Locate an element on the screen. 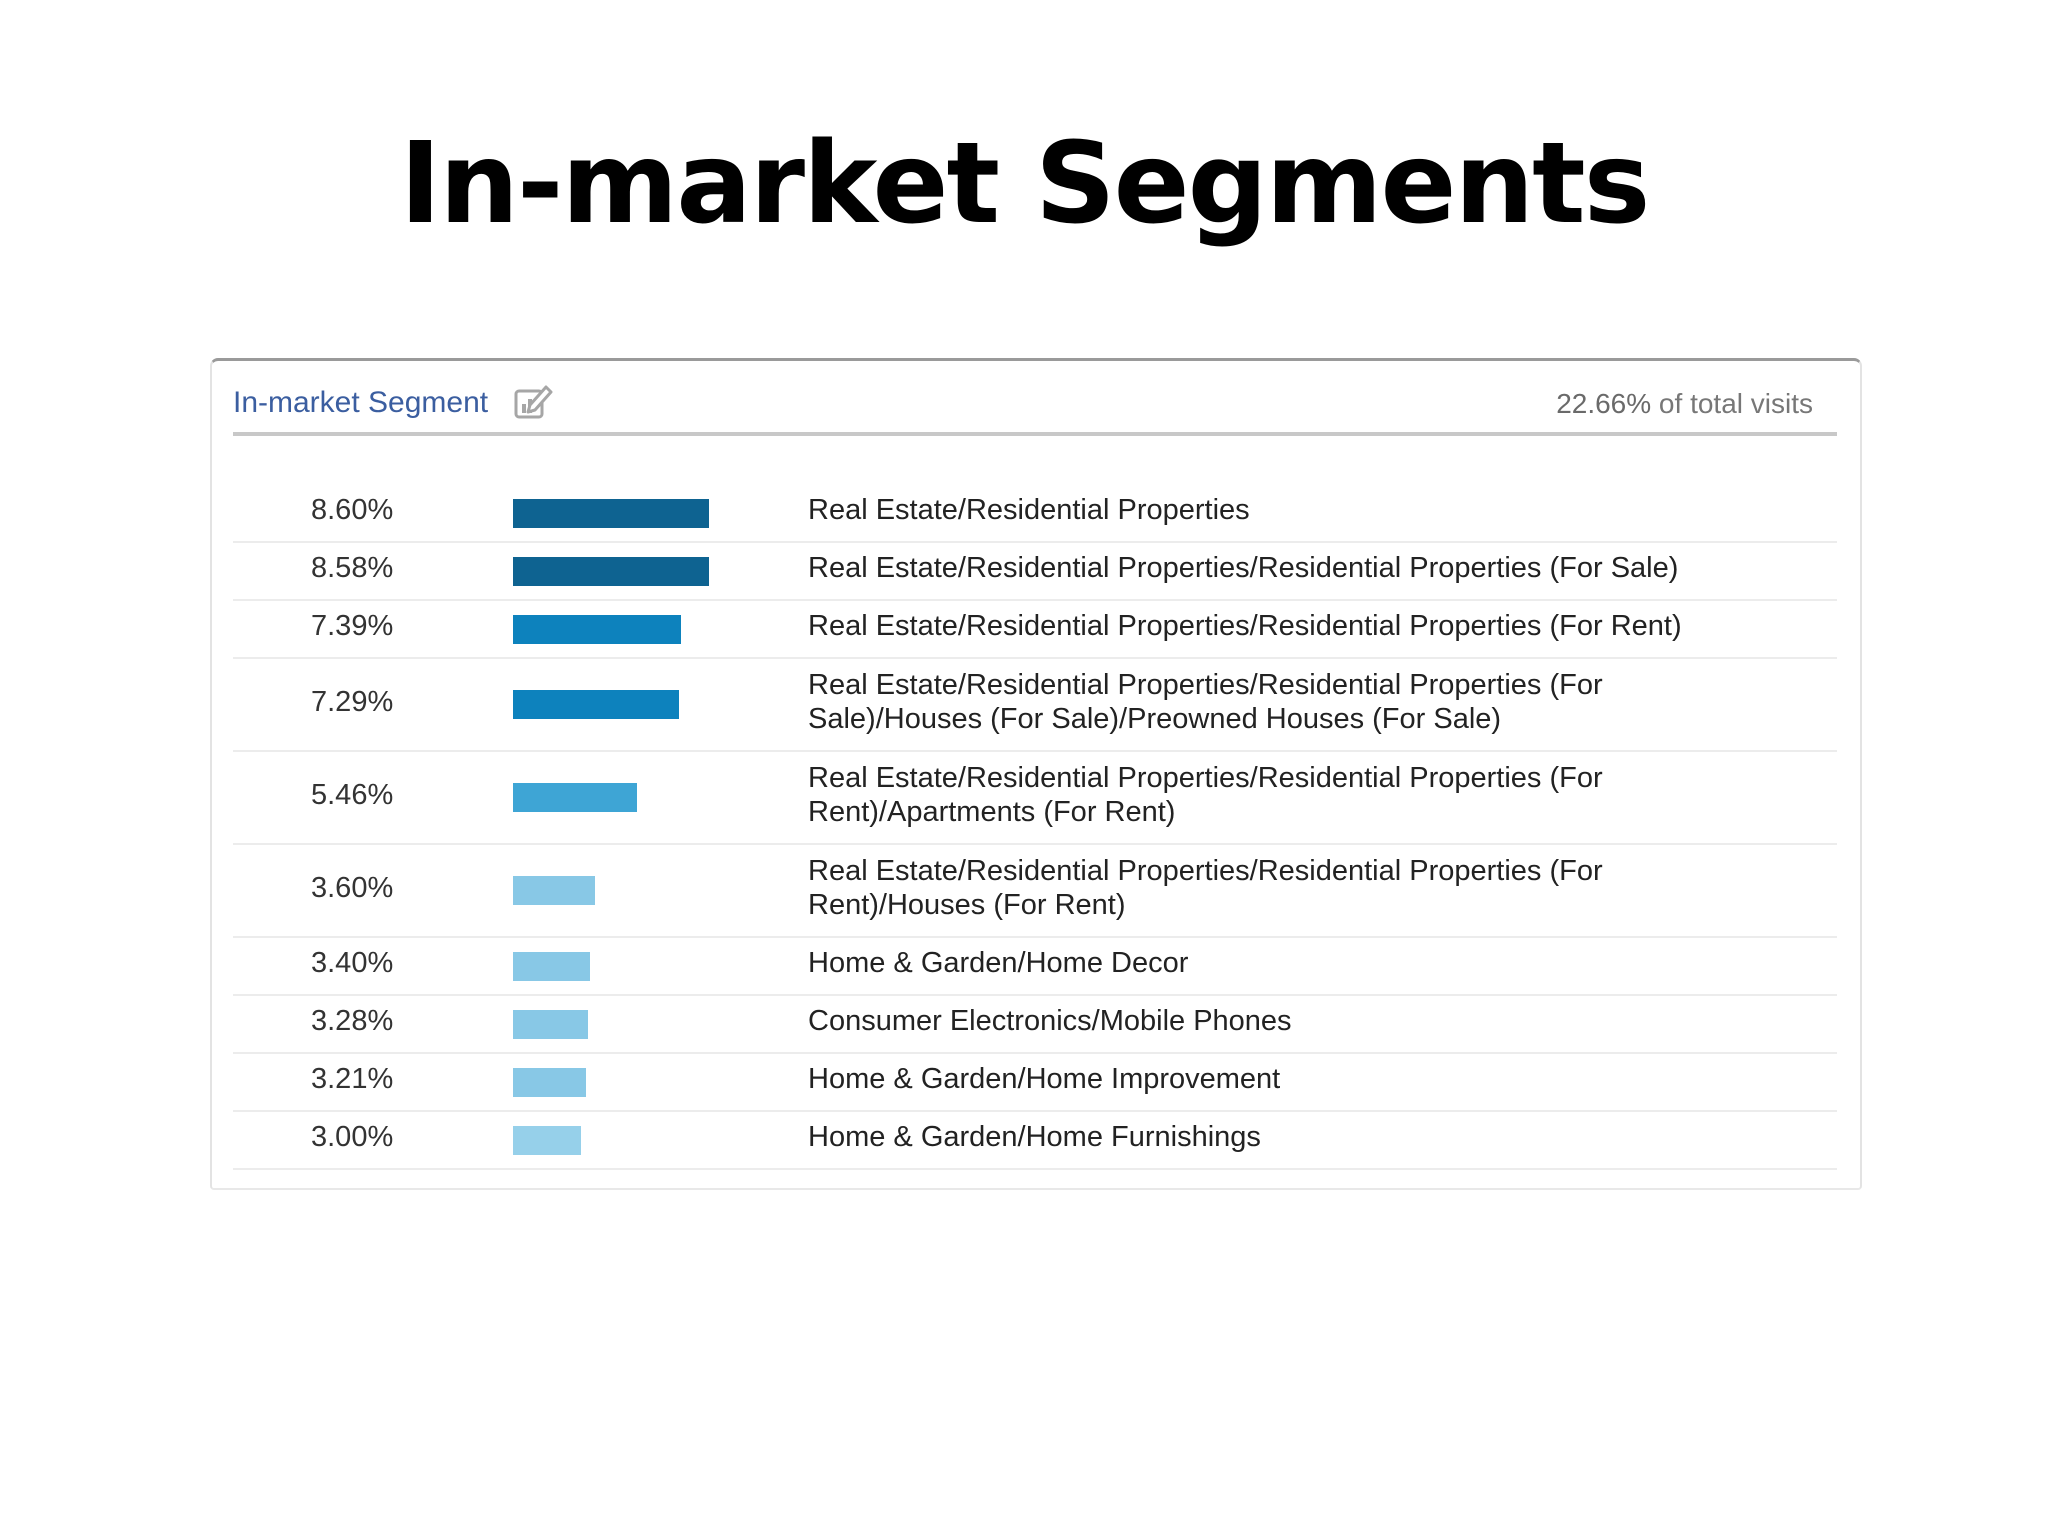 This screenshot has width=2048, height=1536. segment-percent: 8.58% is located at coordinates (352, 568).